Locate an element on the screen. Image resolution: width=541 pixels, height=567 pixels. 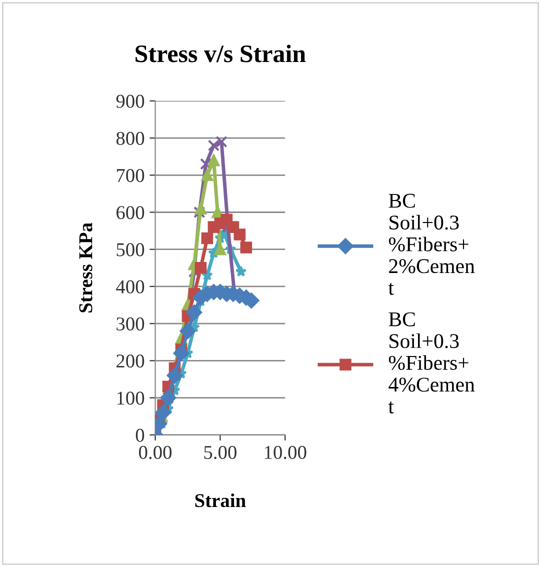
legend-label: BC Soil+0.3 %Fibers+ 4%Cemen t is located at coordinates (431, 363).